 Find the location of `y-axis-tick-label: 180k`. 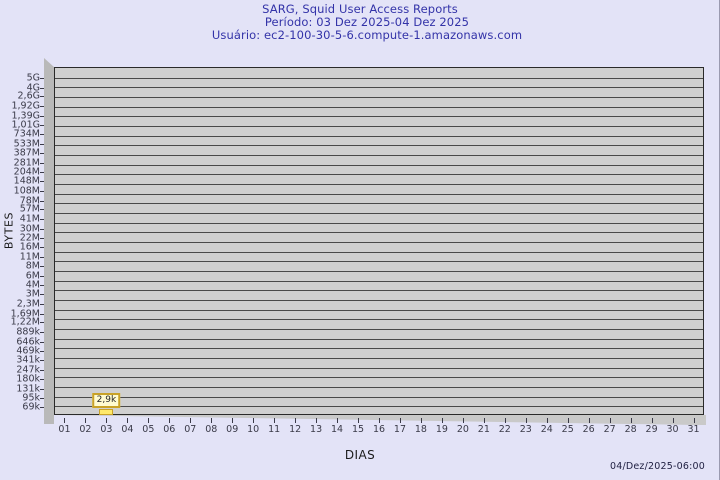

y-axis-tick-label: 180k is located at coordinates (28, 379).